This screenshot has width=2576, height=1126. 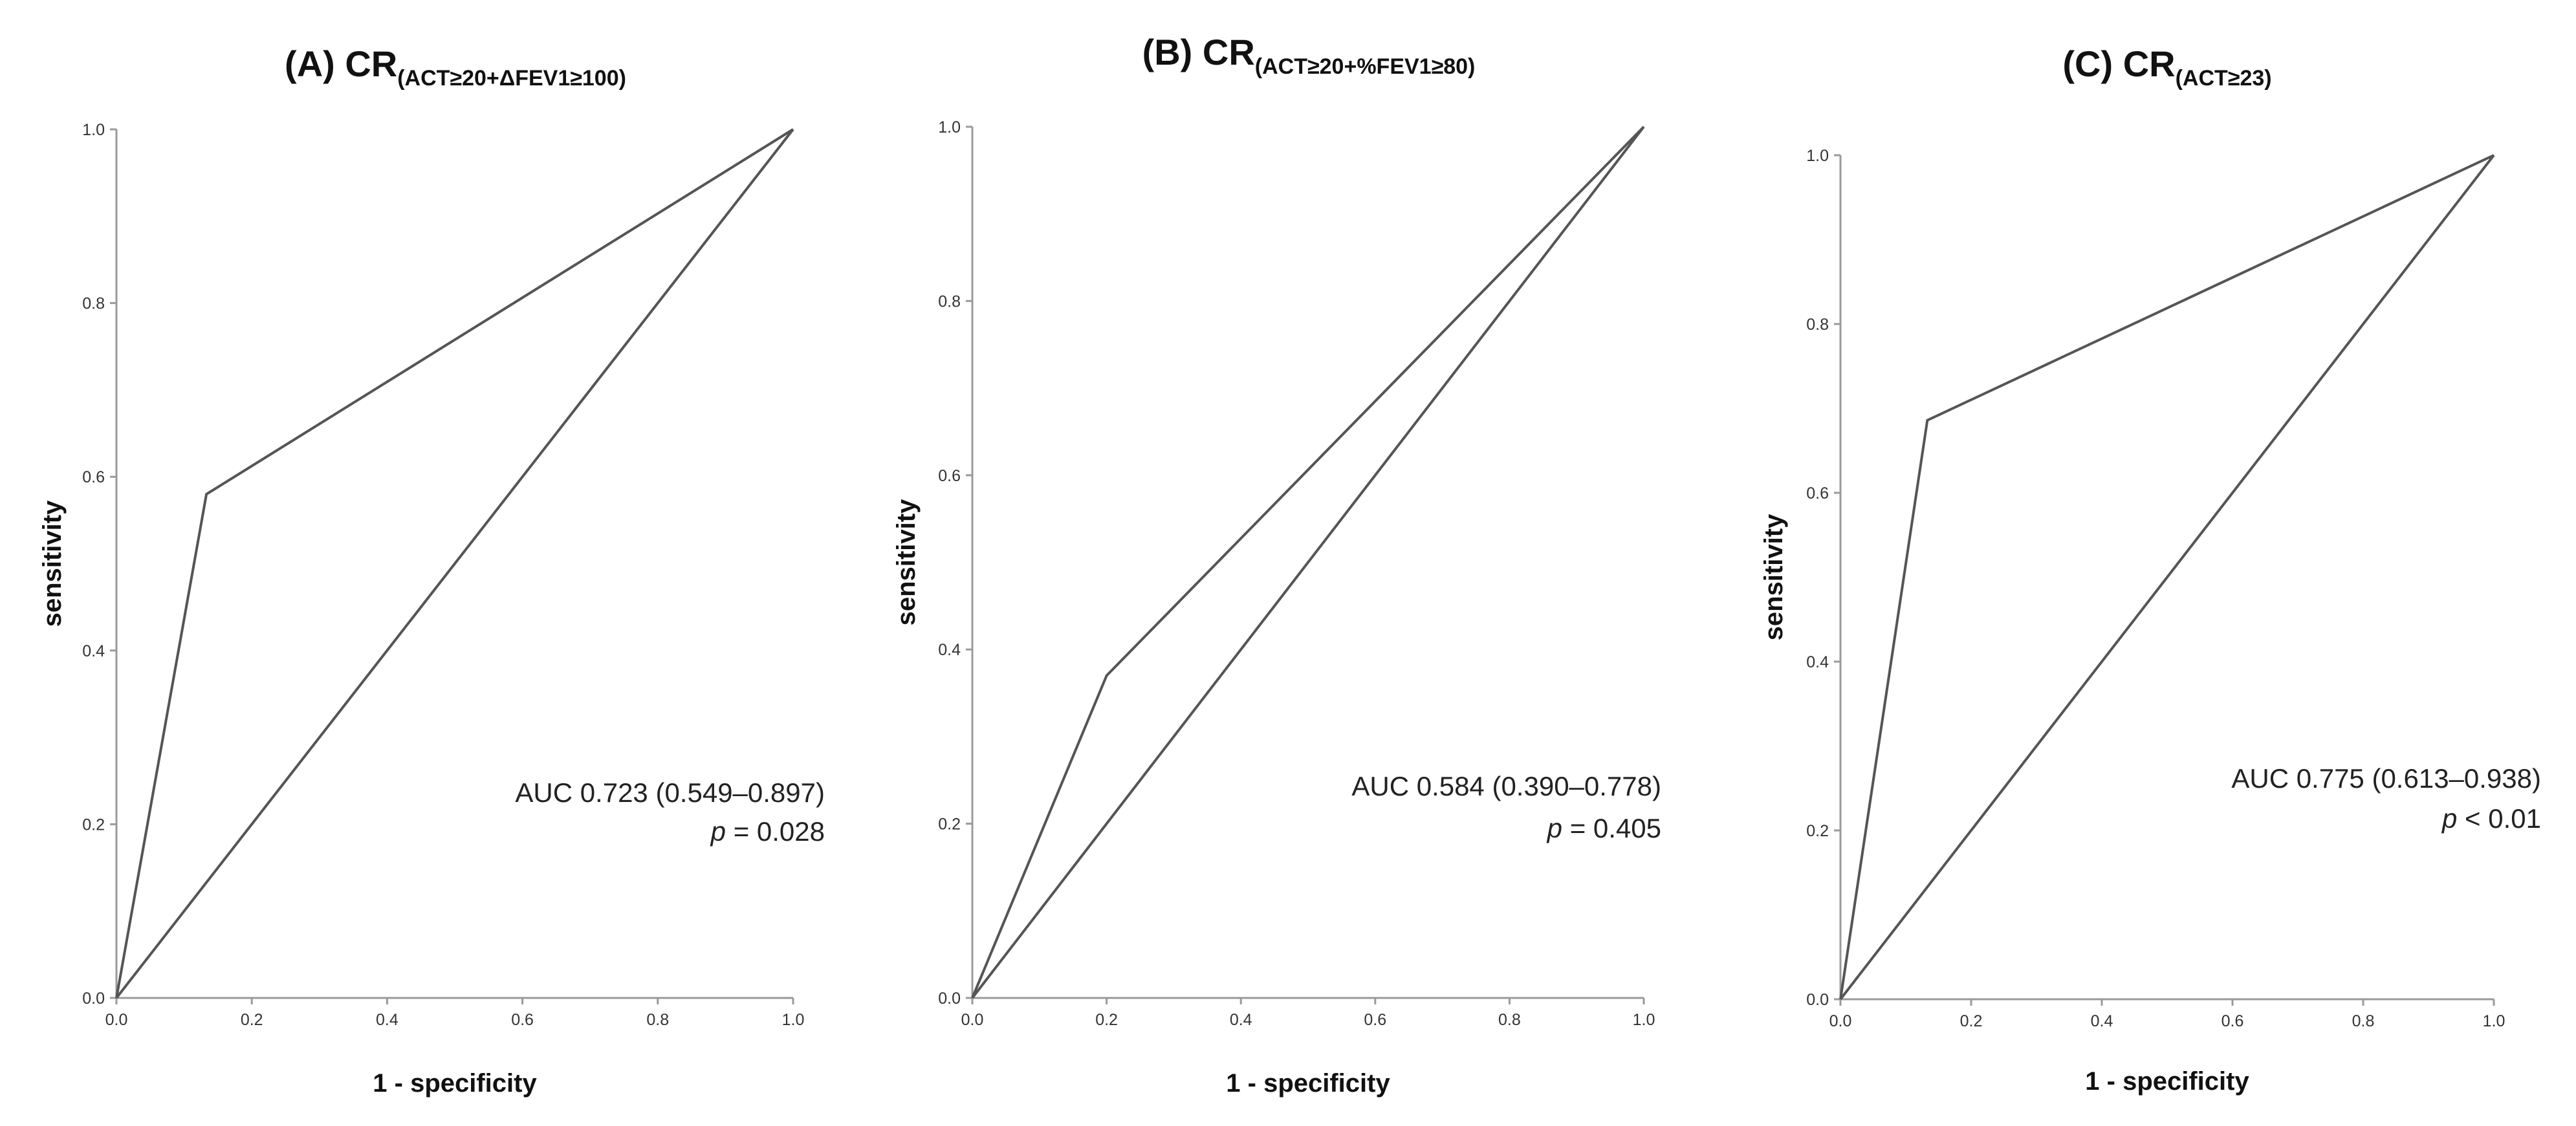 What do you see at coordinates (2386, 779) in the screenshot?
I see `chart-c-auc-annotation: AUC 0.775 (0.613–0.938)` at bounding box center [2386, 779].